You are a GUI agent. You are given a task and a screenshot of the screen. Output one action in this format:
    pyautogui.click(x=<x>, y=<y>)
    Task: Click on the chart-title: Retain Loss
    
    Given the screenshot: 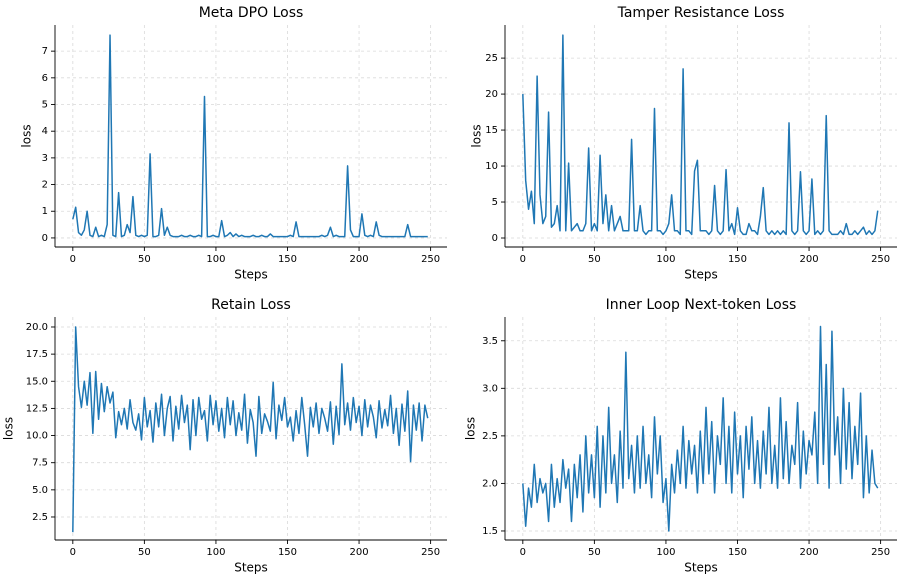 What is the action you would take?
    pyautogui.click(x=251, y=305)
    